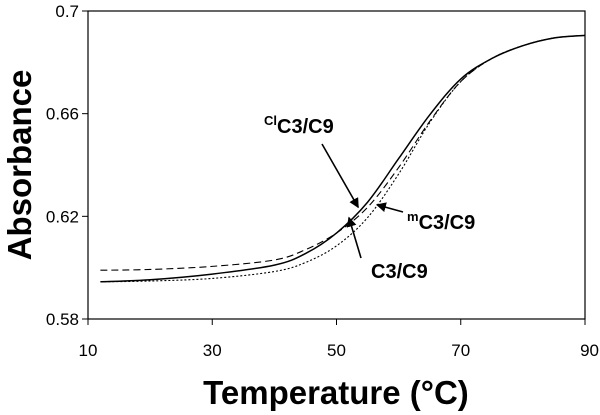 The height and width of the screenshot is (415, 600). I want to click on x-tick-label: 30, so click(212, 350).